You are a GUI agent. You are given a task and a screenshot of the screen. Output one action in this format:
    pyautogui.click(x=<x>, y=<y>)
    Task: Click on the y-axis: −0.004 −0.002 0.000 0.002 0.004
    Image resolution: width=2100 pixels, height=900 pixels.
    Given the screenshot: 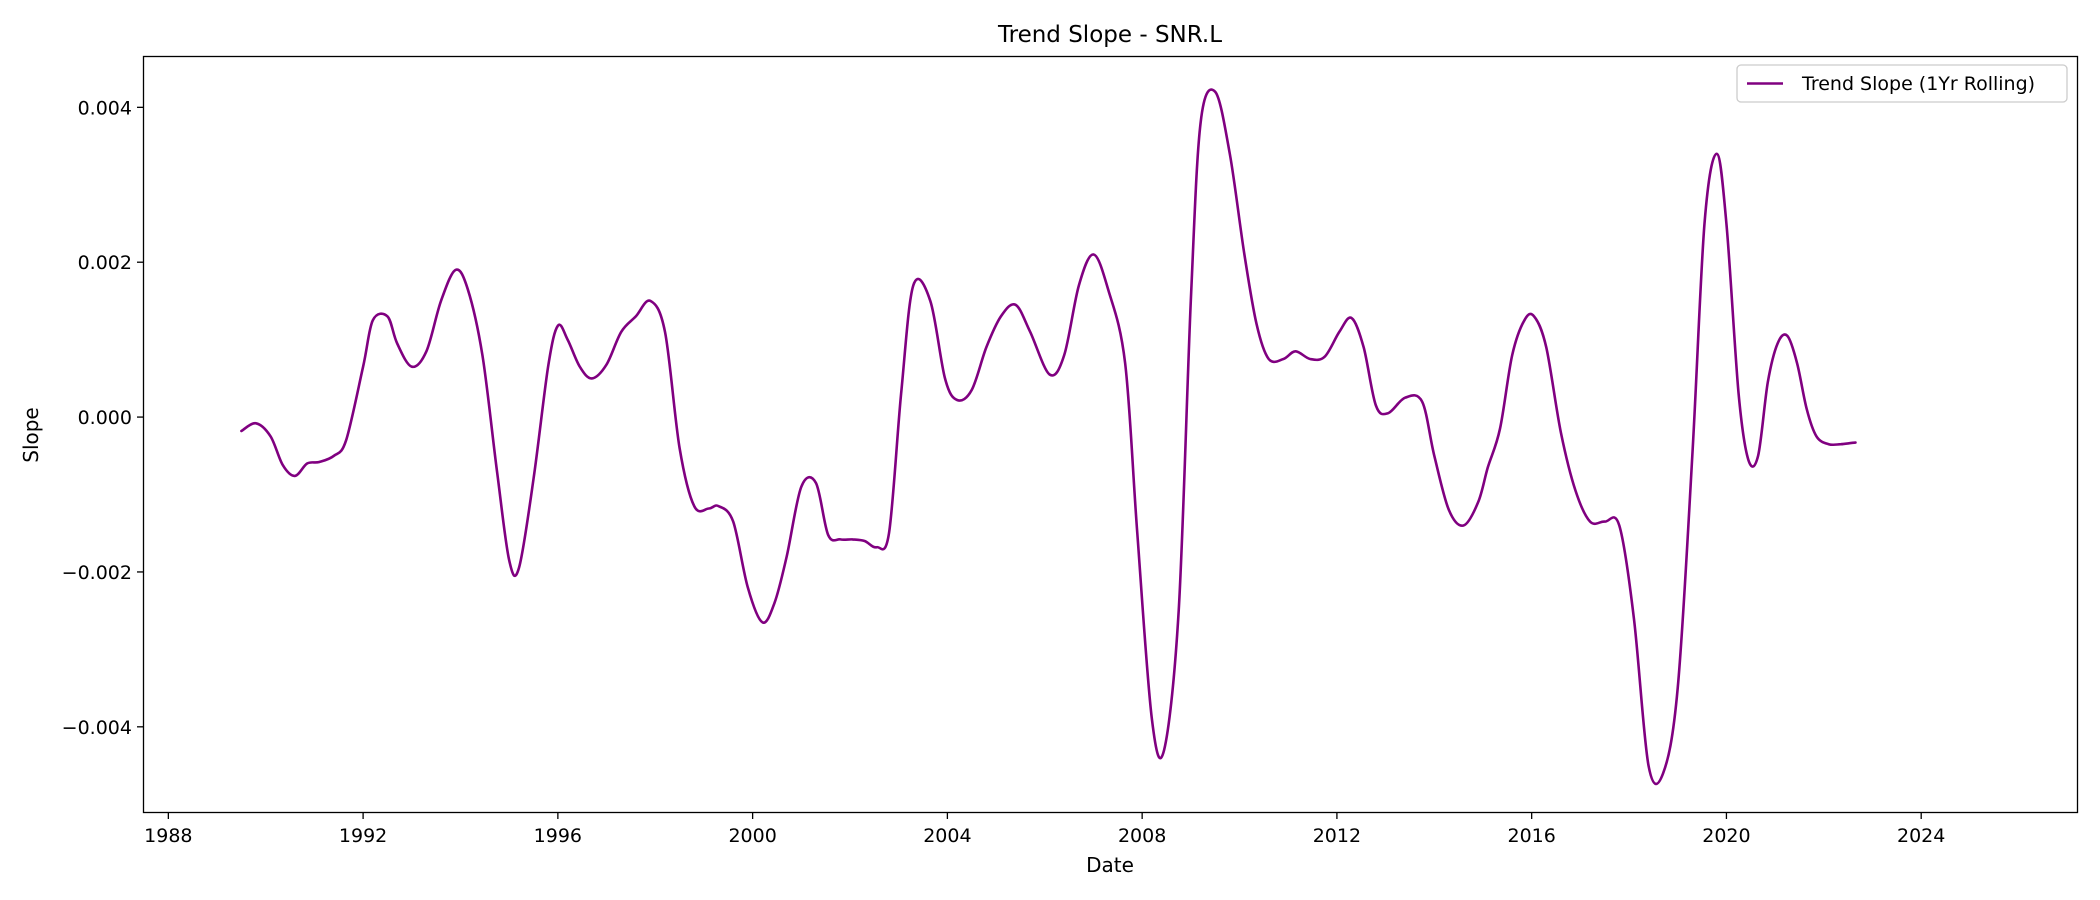 What is the action you would take?
    pyautogui.click(x=103, y=418)
    